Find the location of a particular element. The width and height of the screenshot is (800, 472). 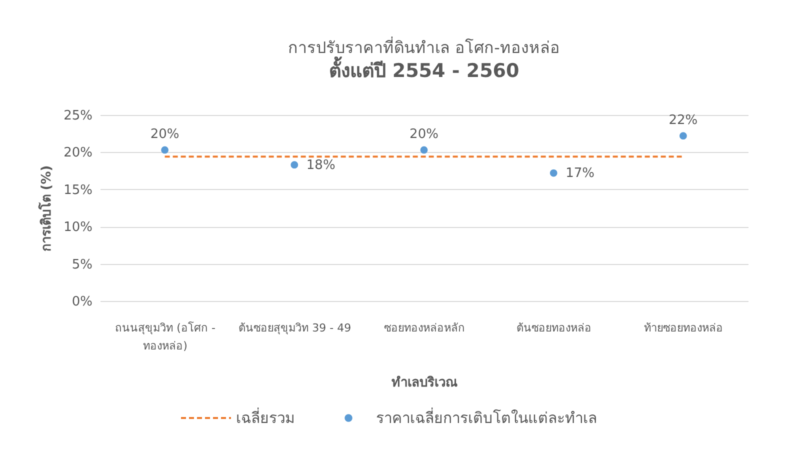

y-tick-label: 5% is located at coordinates (82, 264).